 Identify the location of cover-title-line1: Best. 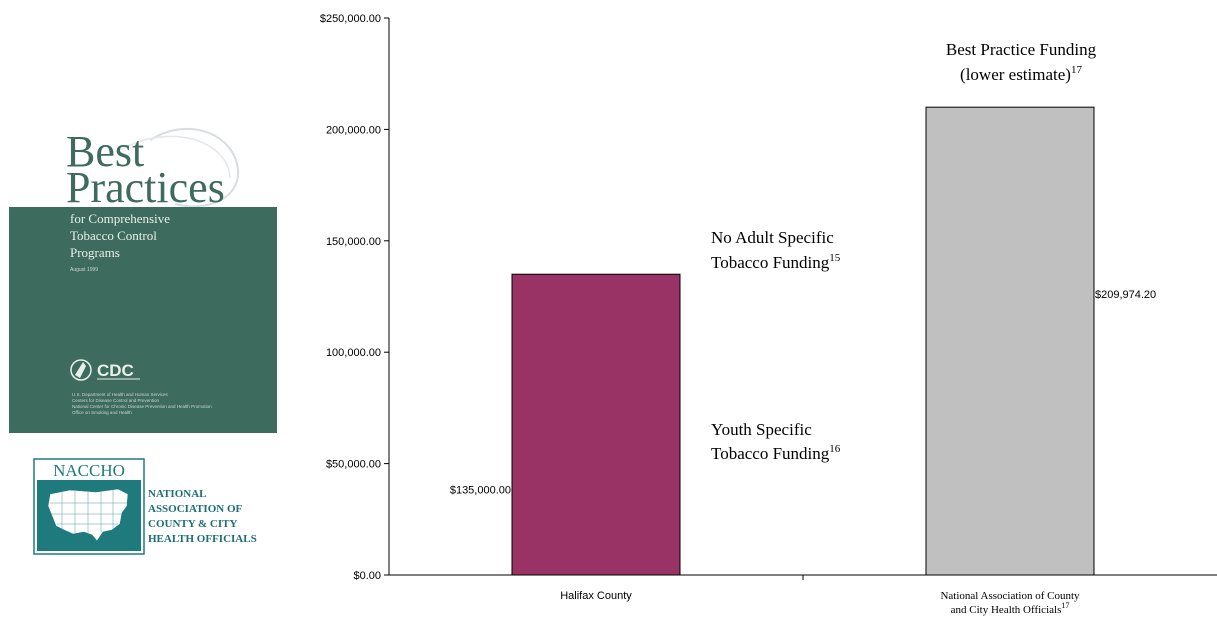
(105, 151).